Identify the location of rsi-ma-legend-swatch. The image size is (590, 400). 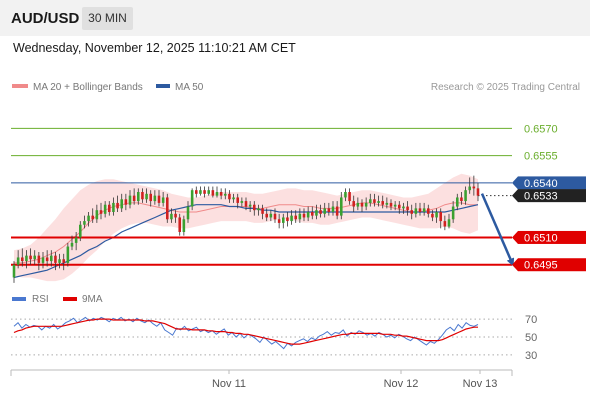
(70, 299).